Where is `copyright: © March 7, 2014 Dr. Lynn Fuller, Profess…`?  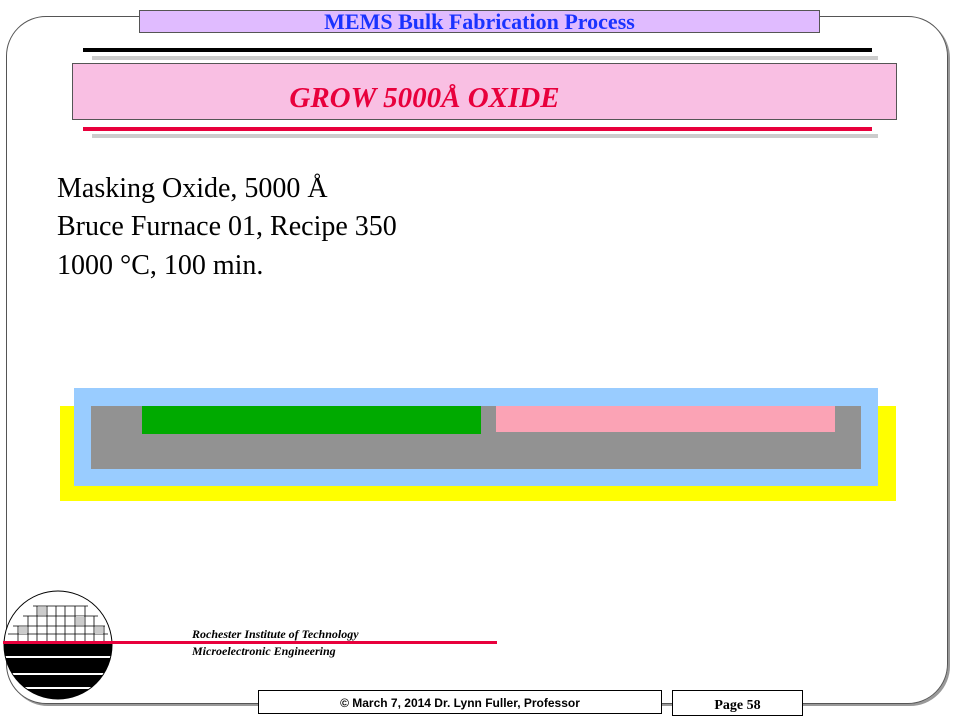 copyright: © March 7, 2014 Dr. Lynn Fuller, Profess… is located at coordinates (460, 702).